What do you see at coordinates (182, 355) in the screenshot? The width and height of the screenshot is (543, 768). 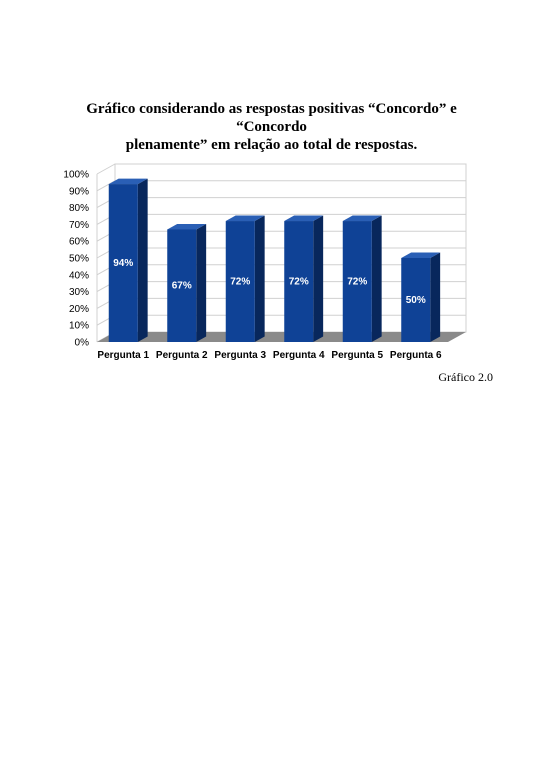 I see `x-category-label: Pergunta 2` at bounding box center [182, 355].